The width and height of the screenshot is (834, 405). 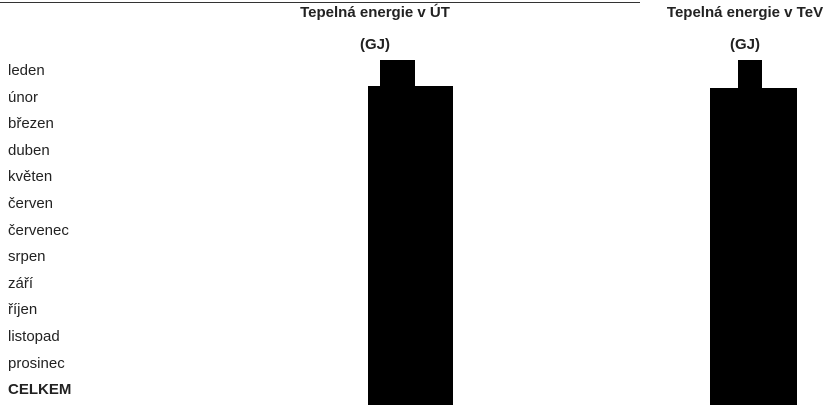 What do you see at coordinates (26, 70) in the screenshot?
I see `row-label: leden` at bounding box center [26, 70].